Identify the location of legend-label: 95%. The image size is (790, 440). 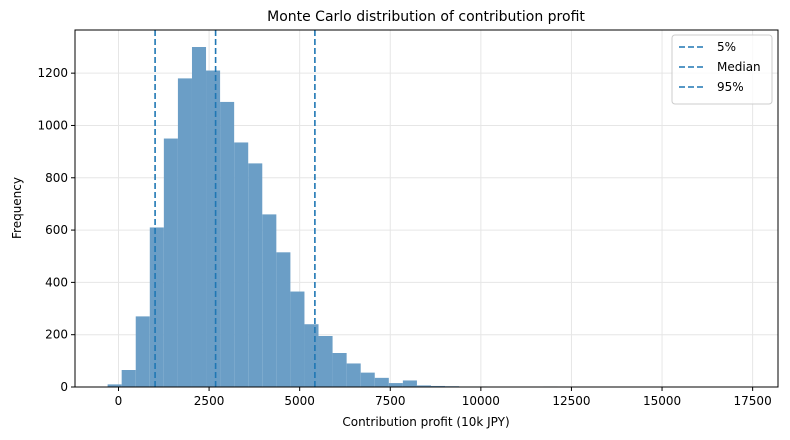
(730, 87).